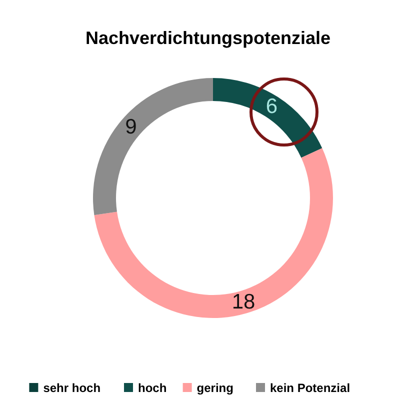 Image resolution: width=400 pixels, height=408 pixels. I want to click on data-label: 18, so click(244, 302).